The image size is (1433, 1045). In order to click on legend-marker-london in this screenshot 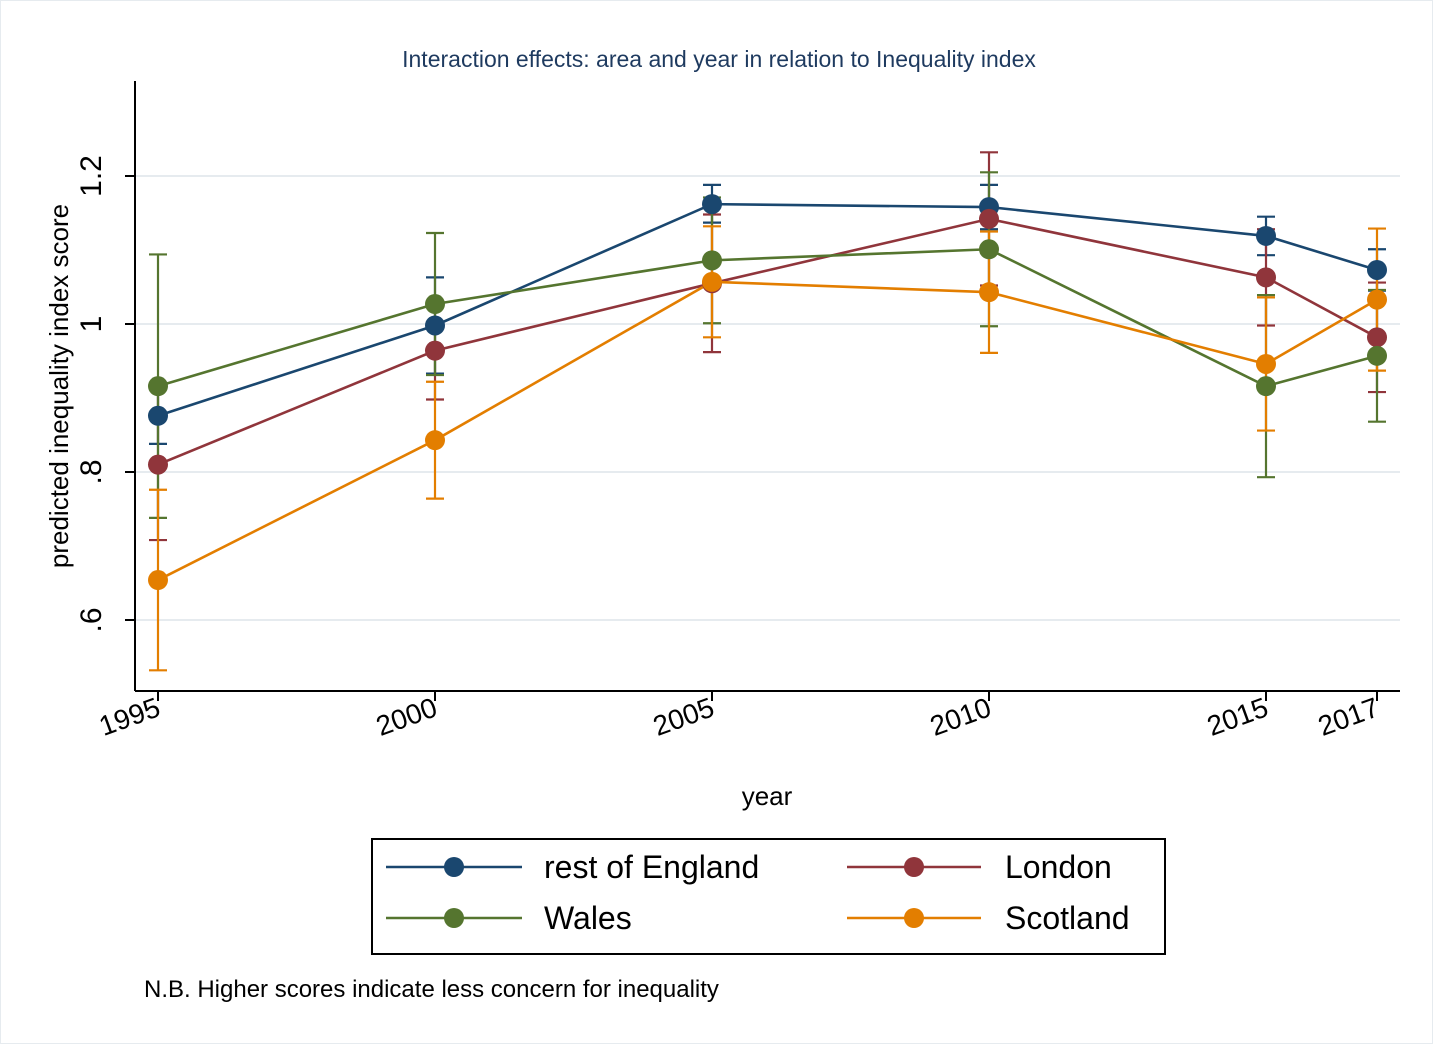, I will do `click(914, 867)`.